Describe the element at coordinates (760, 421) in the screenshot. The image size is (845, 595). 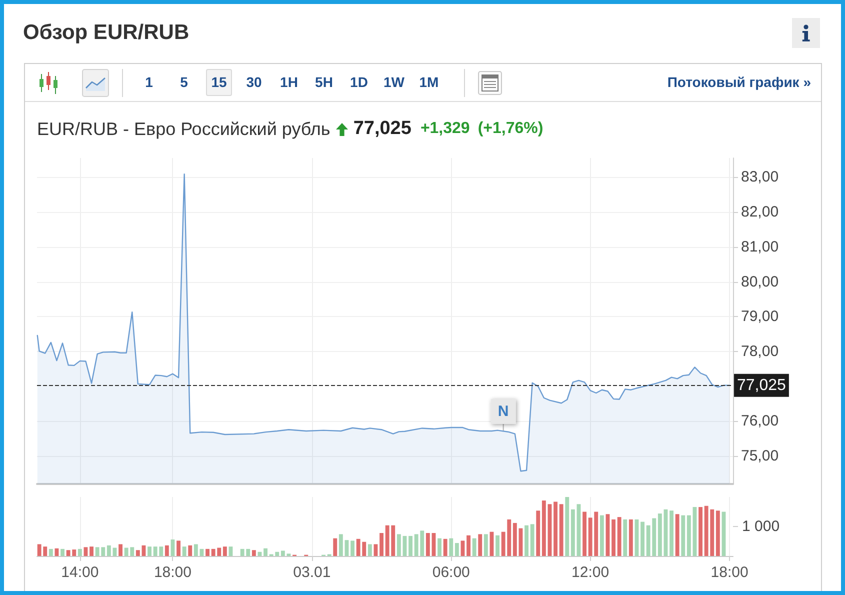
I see `y-tick-label: 76,00` at that location.